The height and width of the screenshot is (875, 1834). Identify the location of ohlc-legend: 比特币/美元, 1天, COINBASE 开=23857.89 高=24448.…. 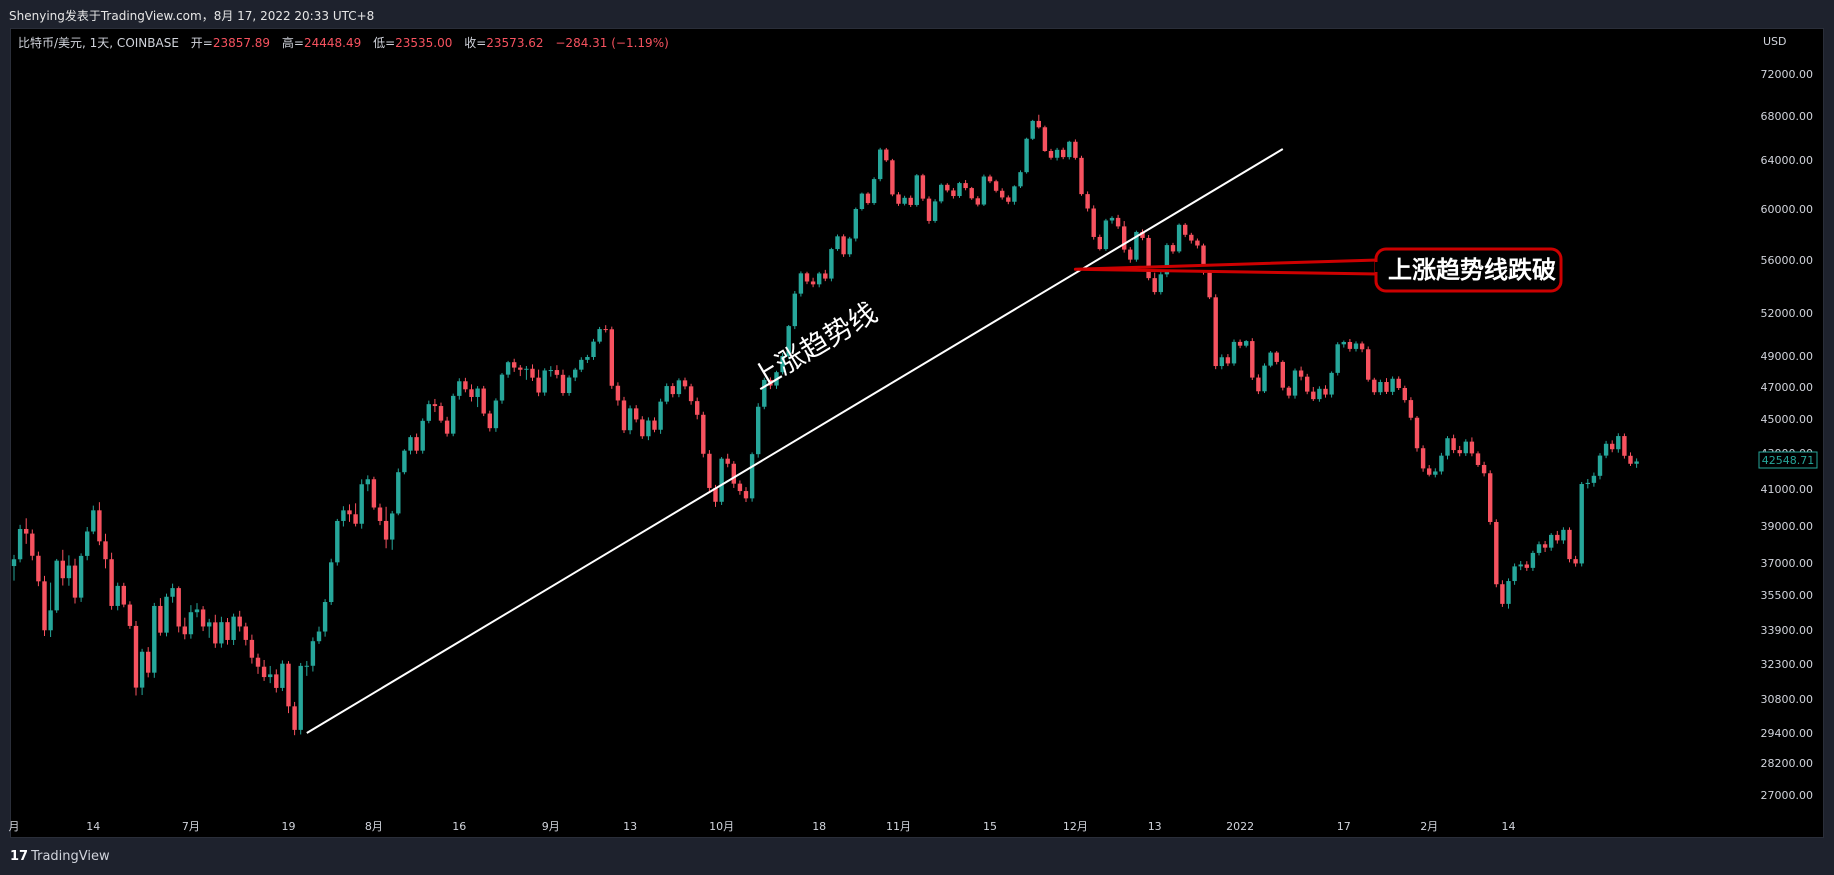
(343, 42).